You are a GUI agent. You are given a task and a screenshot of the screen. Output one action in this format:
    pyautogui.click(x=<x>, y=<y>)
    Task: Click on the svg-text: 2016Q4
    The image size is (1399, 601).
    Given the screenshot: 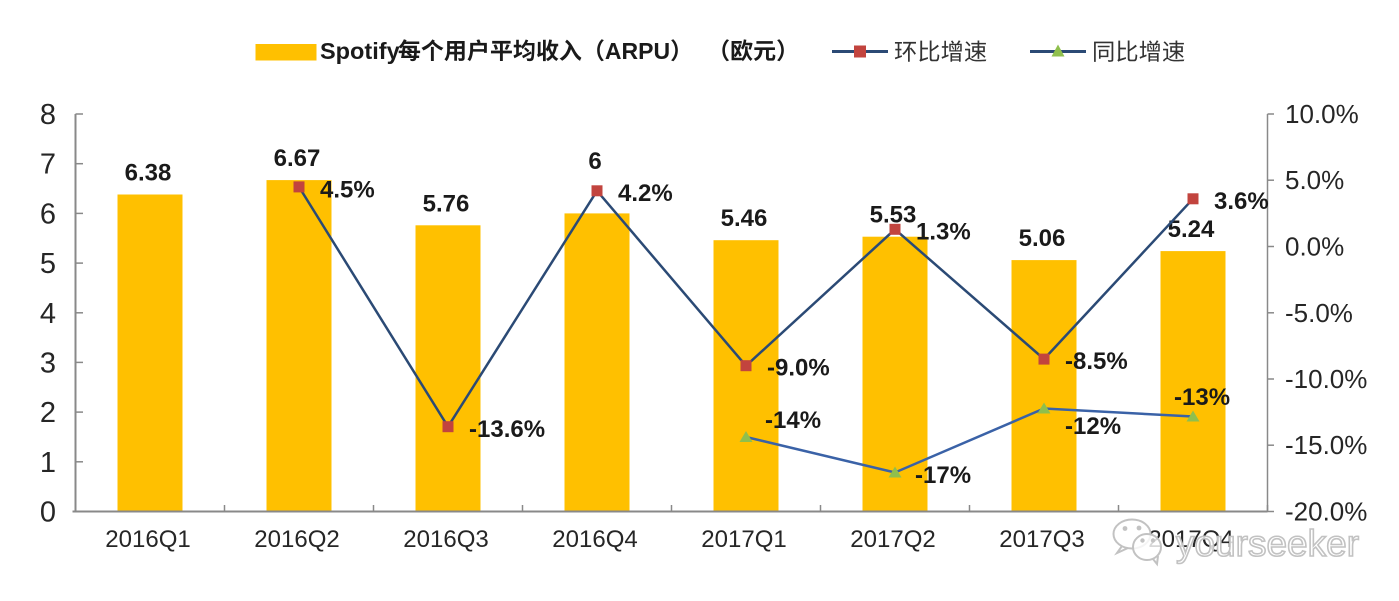 What is the action you would take?
    pyautogui.click(x=594, y=539)
    